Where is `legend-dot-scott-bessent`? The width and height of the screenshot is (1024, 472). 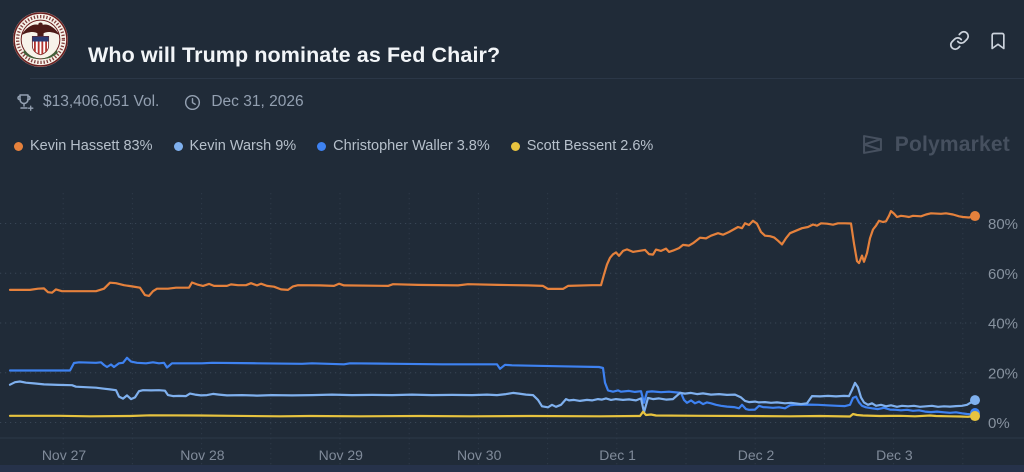
legend-dot-scott-bessent is located at coordinates (515, 146).